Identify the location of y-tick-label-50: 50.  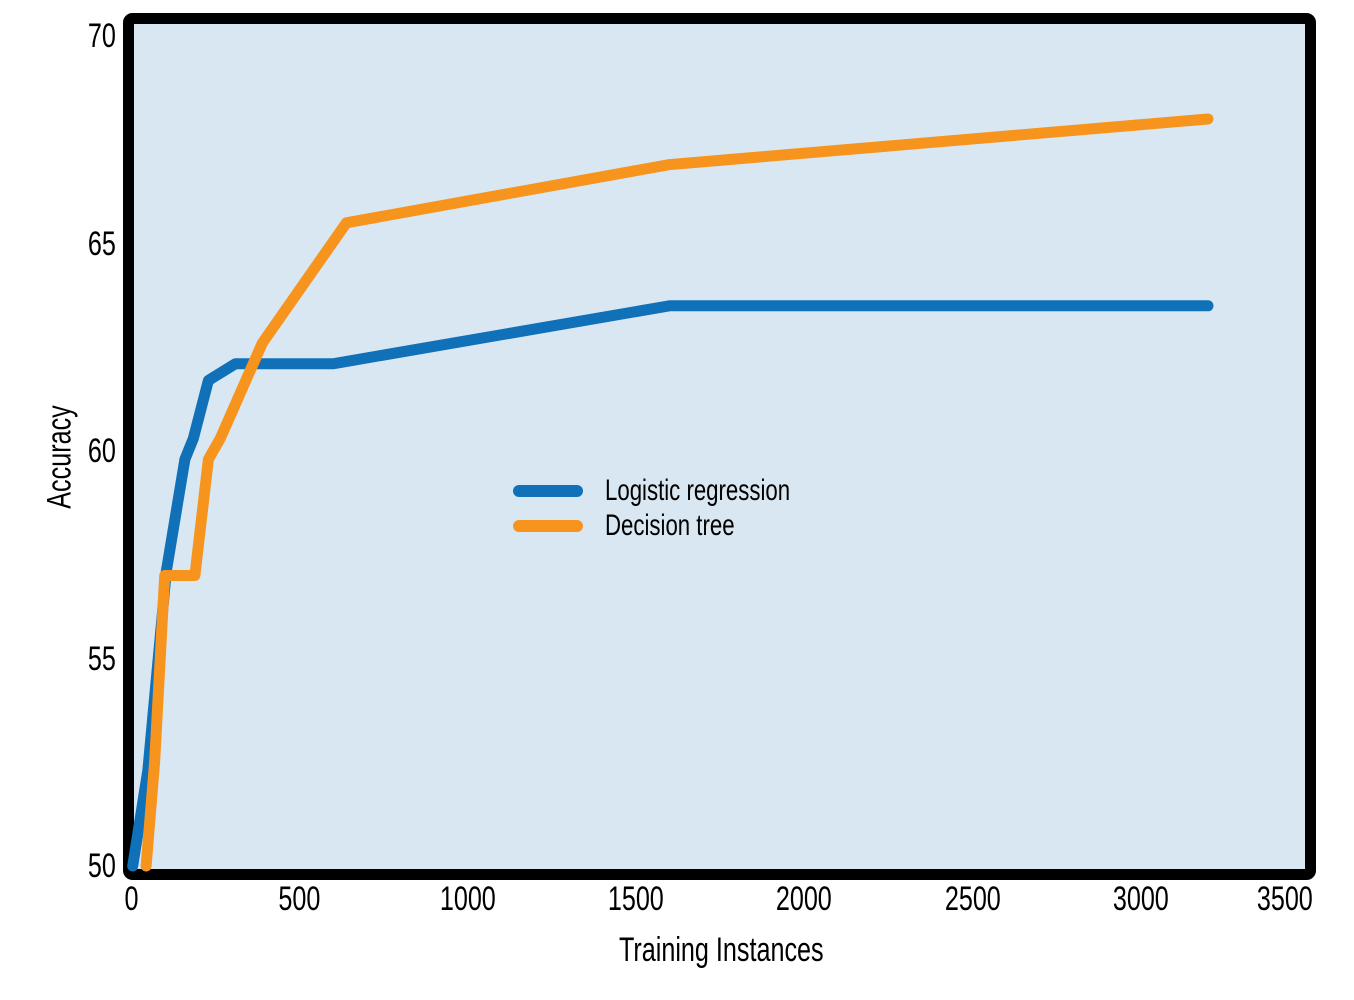
(102, 866).